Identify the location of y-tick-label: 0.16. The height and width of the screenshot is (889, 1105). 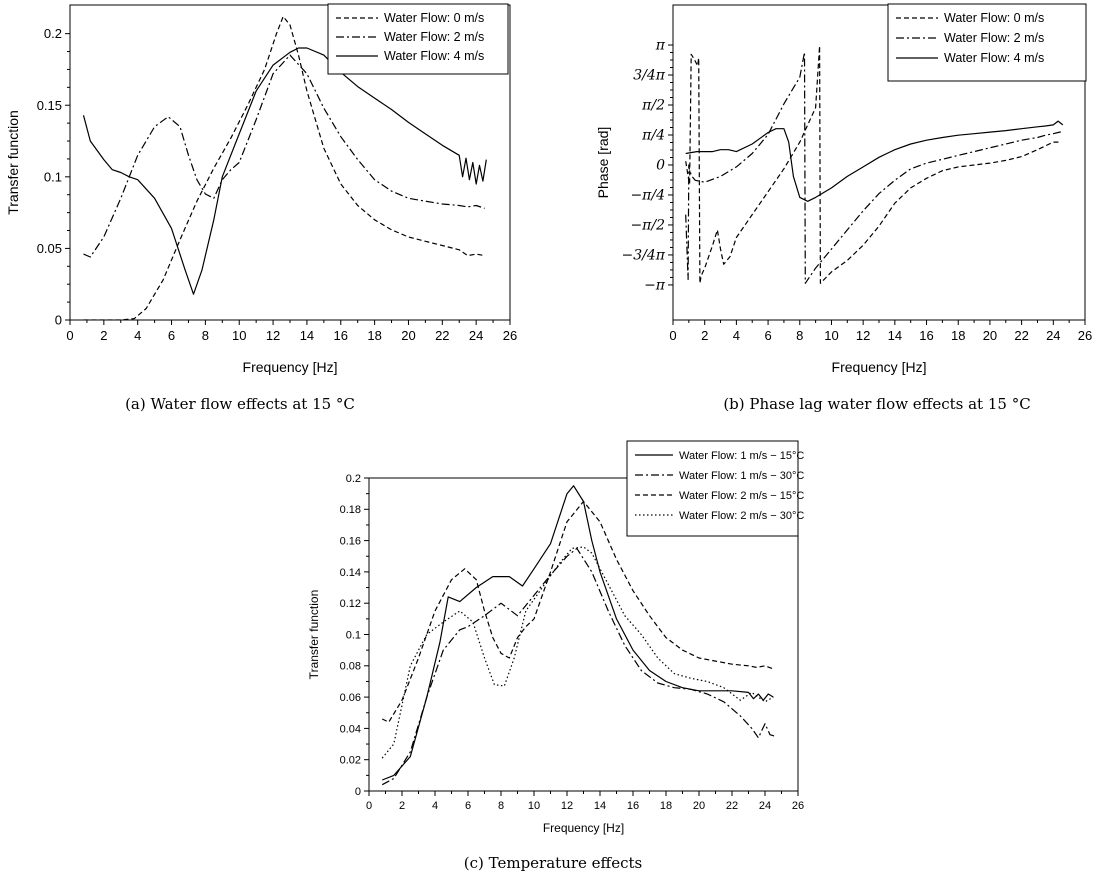
(350, 541).